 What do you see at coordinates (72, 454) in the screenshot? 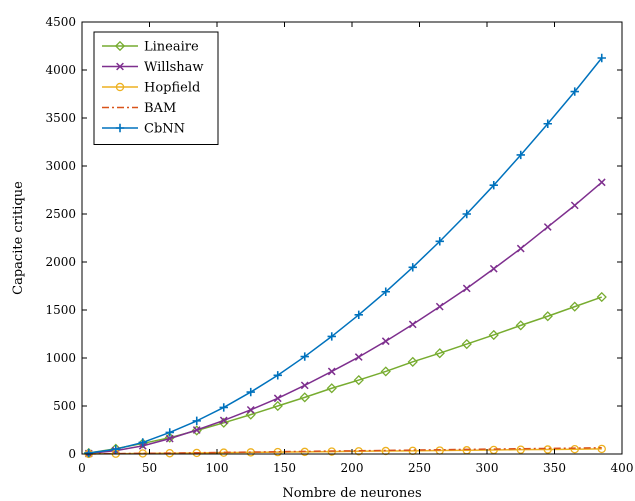
I see `y-tick-label: 0` at bounding box center [72, 454].